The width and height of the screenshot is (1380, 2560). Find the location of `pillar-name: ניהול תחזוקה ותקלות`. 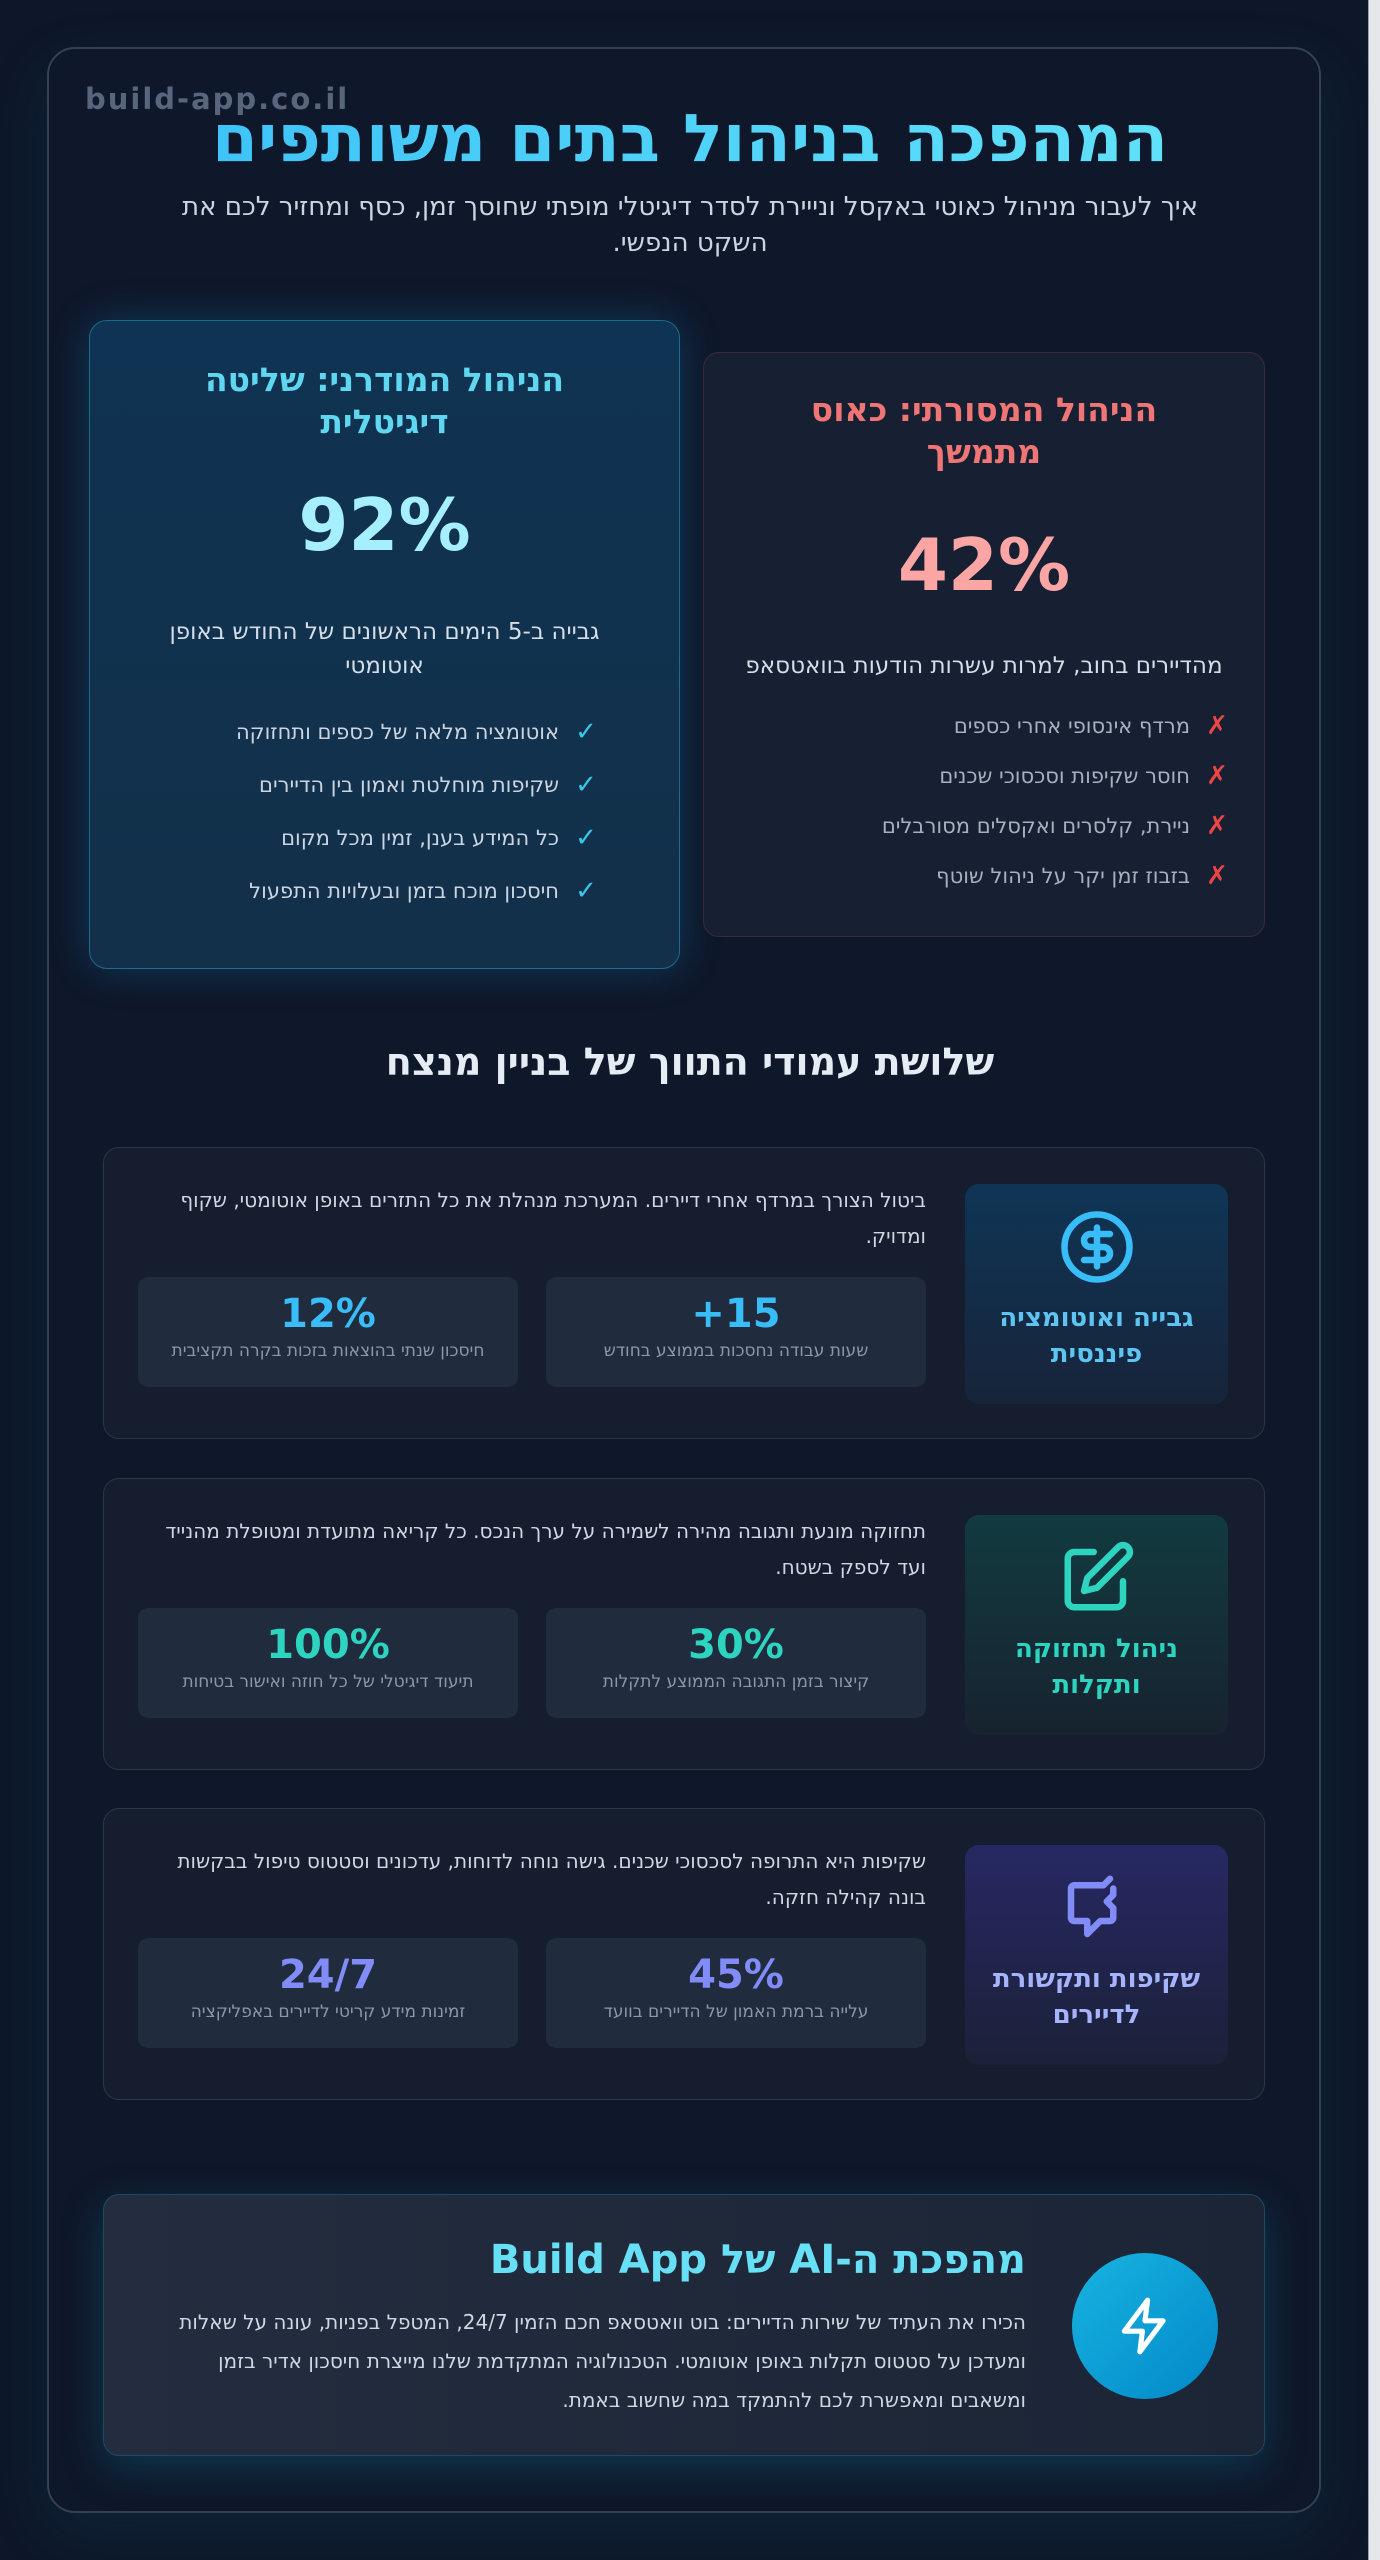

pillar-name: ניהול תחזוקה ותקלות is located at coordinates (1096, 1667).